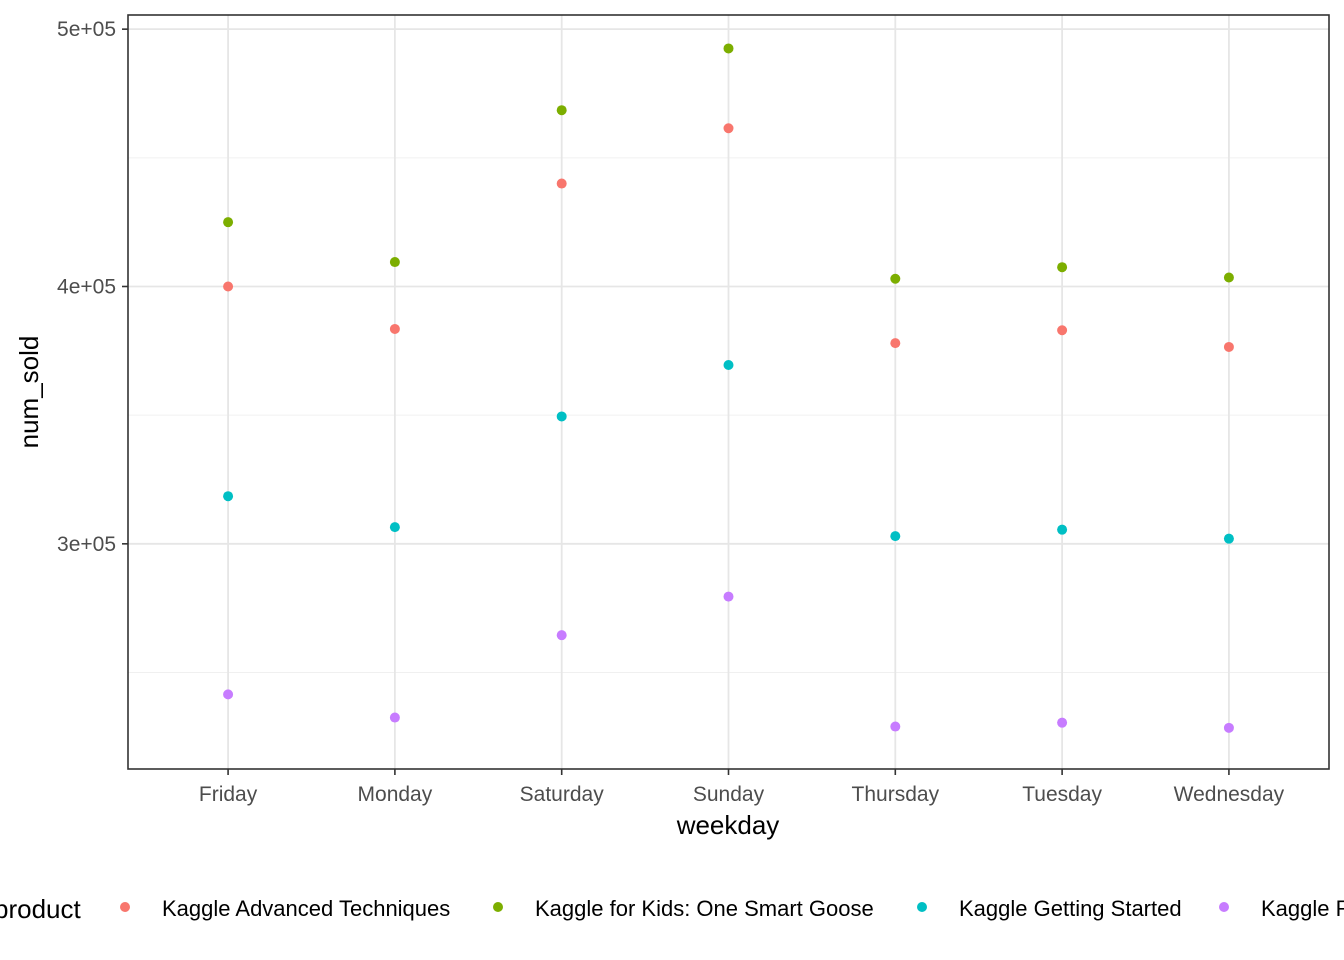 This screenshot has width=1344, height=960. I want to click on legend-title: product, so click(40, 909).